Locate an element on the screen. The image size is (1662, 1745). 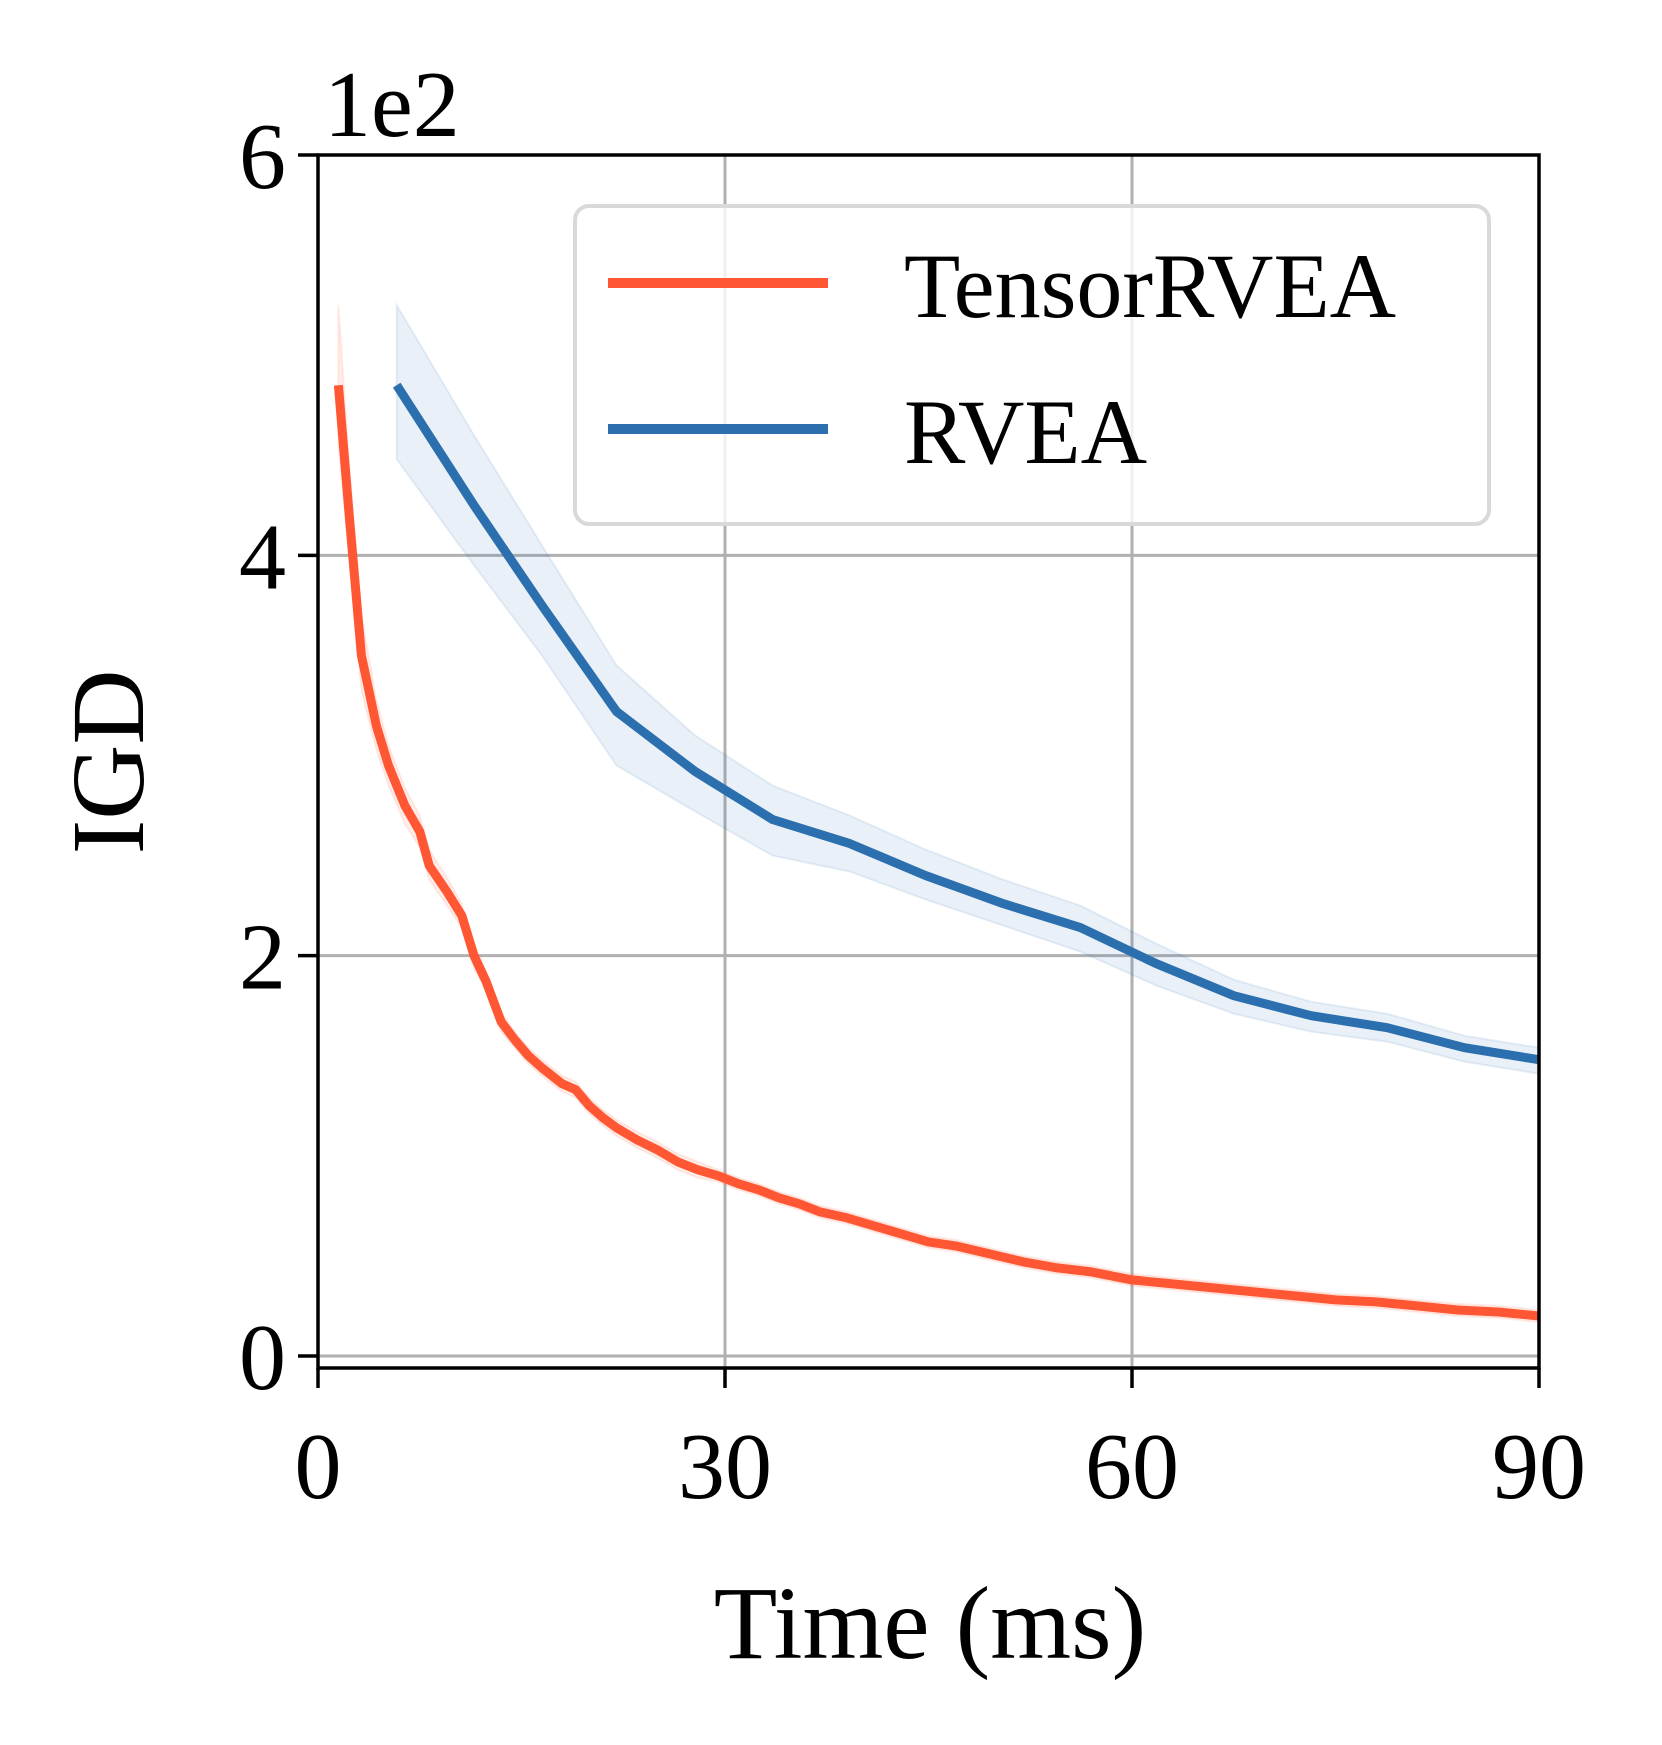
legend-label-tensorrvea: TensorRVEA is located at coordinates (1150, 286).